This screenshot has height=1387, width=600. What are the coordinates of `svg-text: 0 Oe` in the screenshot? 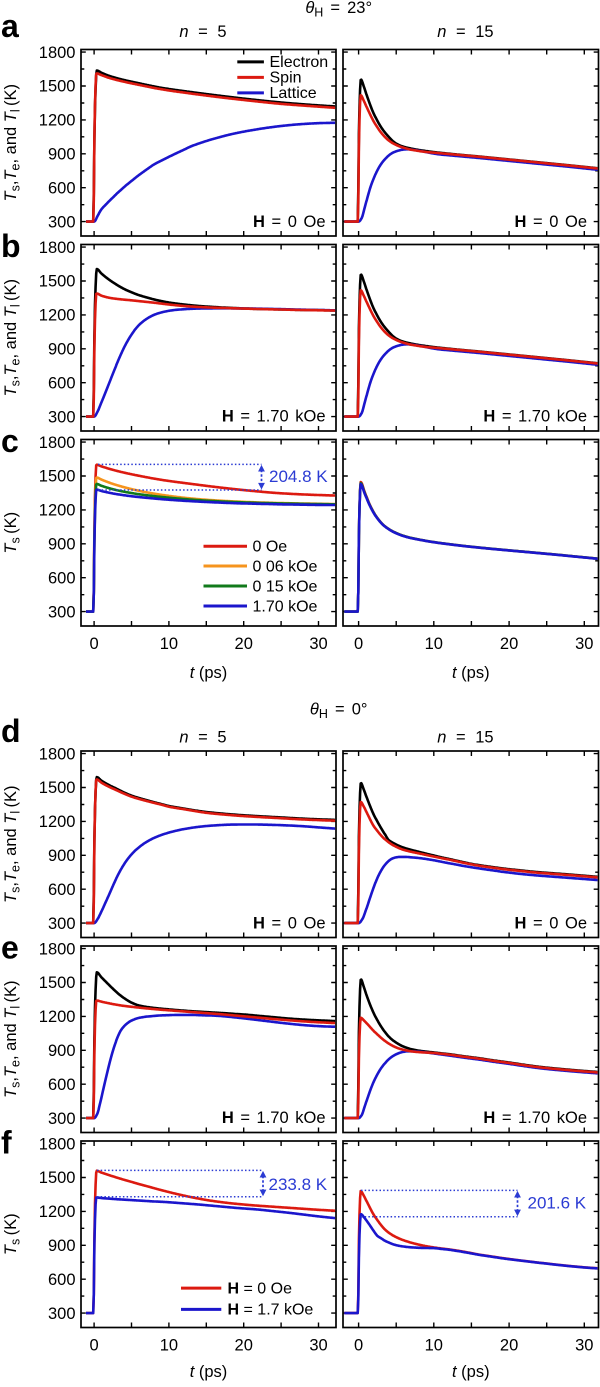 It's located at (270, 547).